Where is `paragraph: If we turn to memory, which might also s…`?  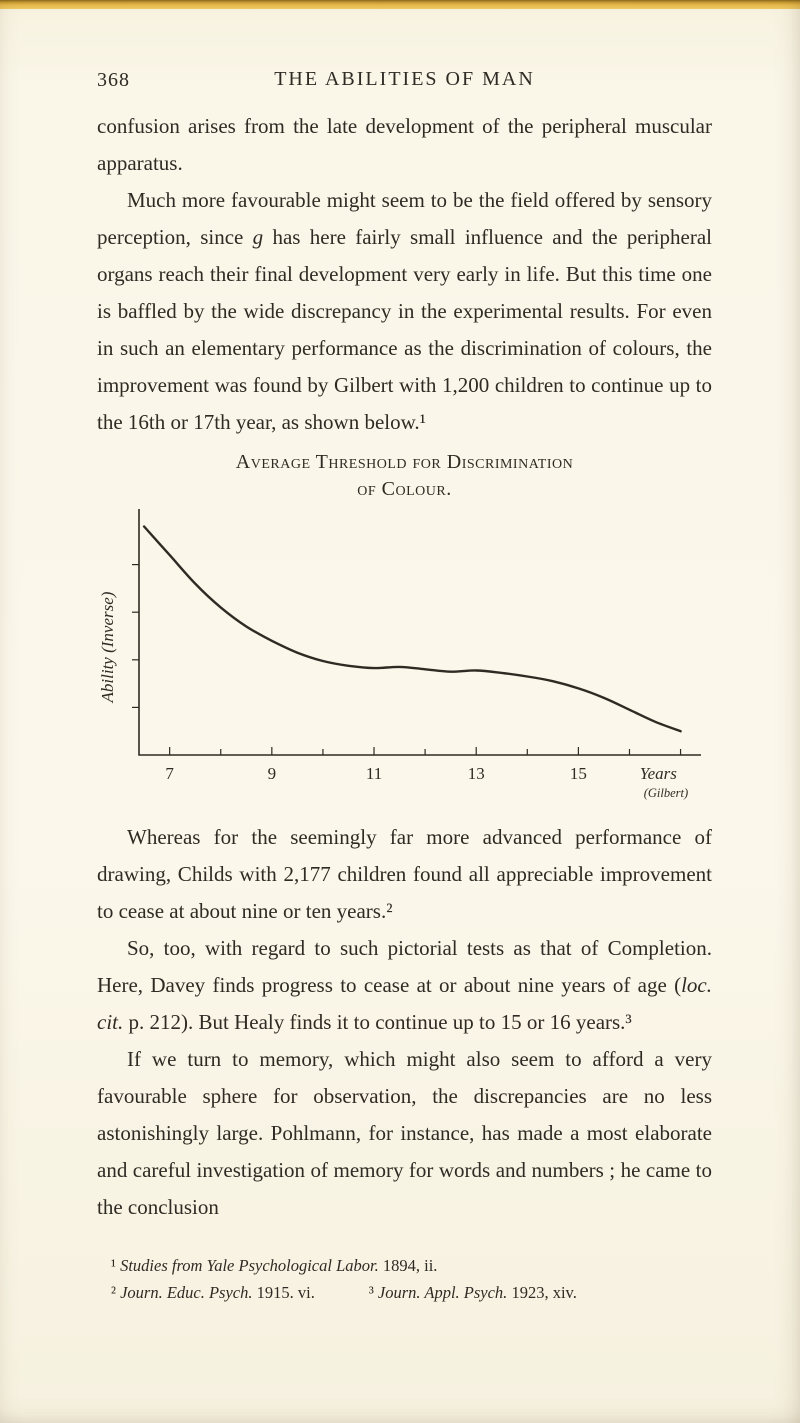 paragraph: If we turn to memory, which might also s… is located at coordinates (404, 1133).